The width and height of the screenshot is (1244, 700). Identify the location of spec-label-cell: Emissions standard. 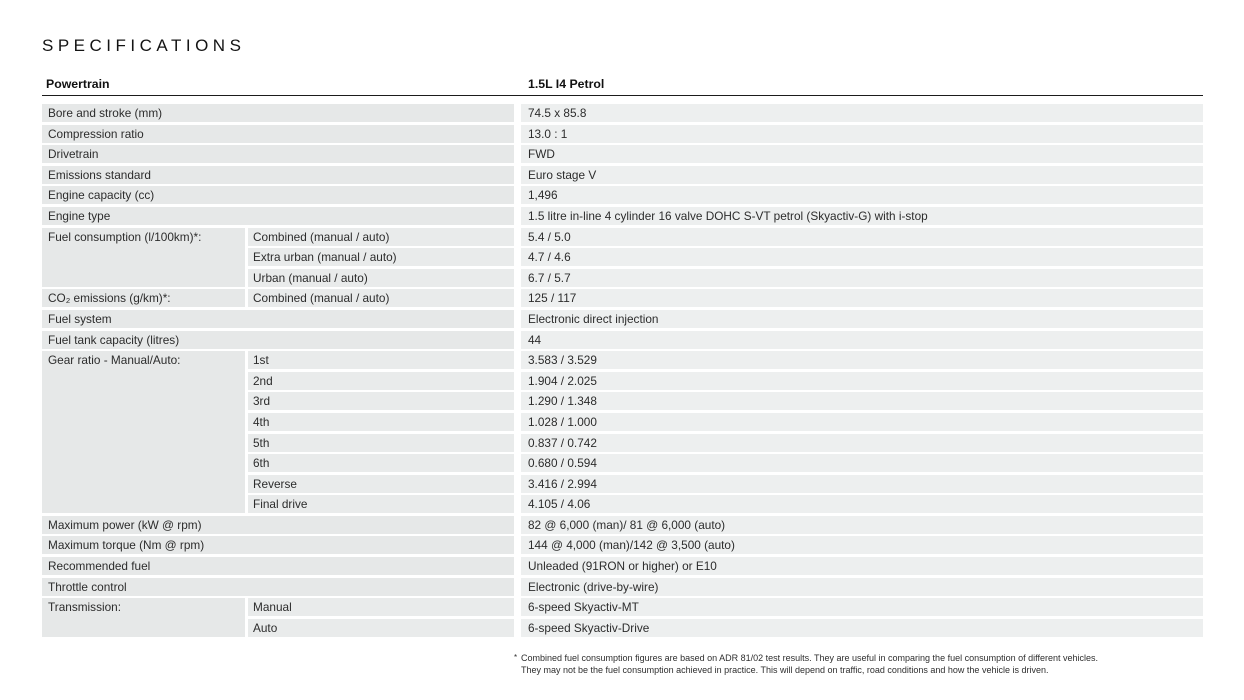
(278, 174).